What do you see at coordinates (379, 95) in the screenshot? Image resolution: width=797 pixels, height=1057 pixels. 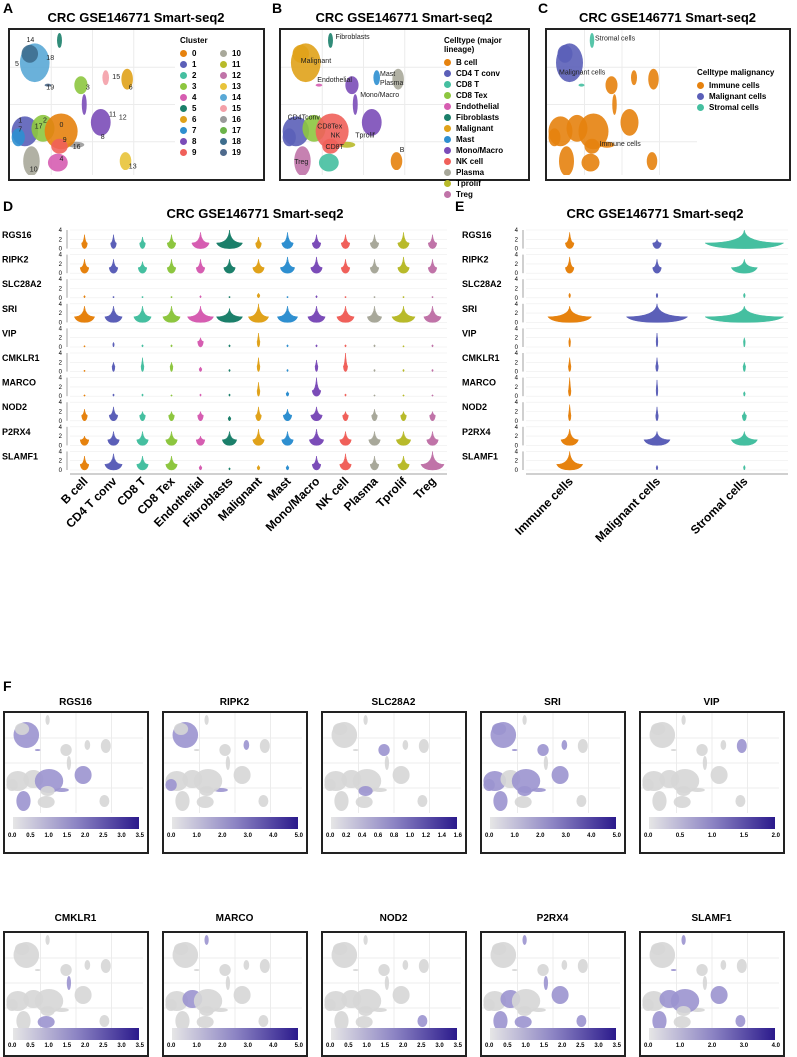 I see `celltype-annotation: Mono/Macro` at bounding box center [379, 95].